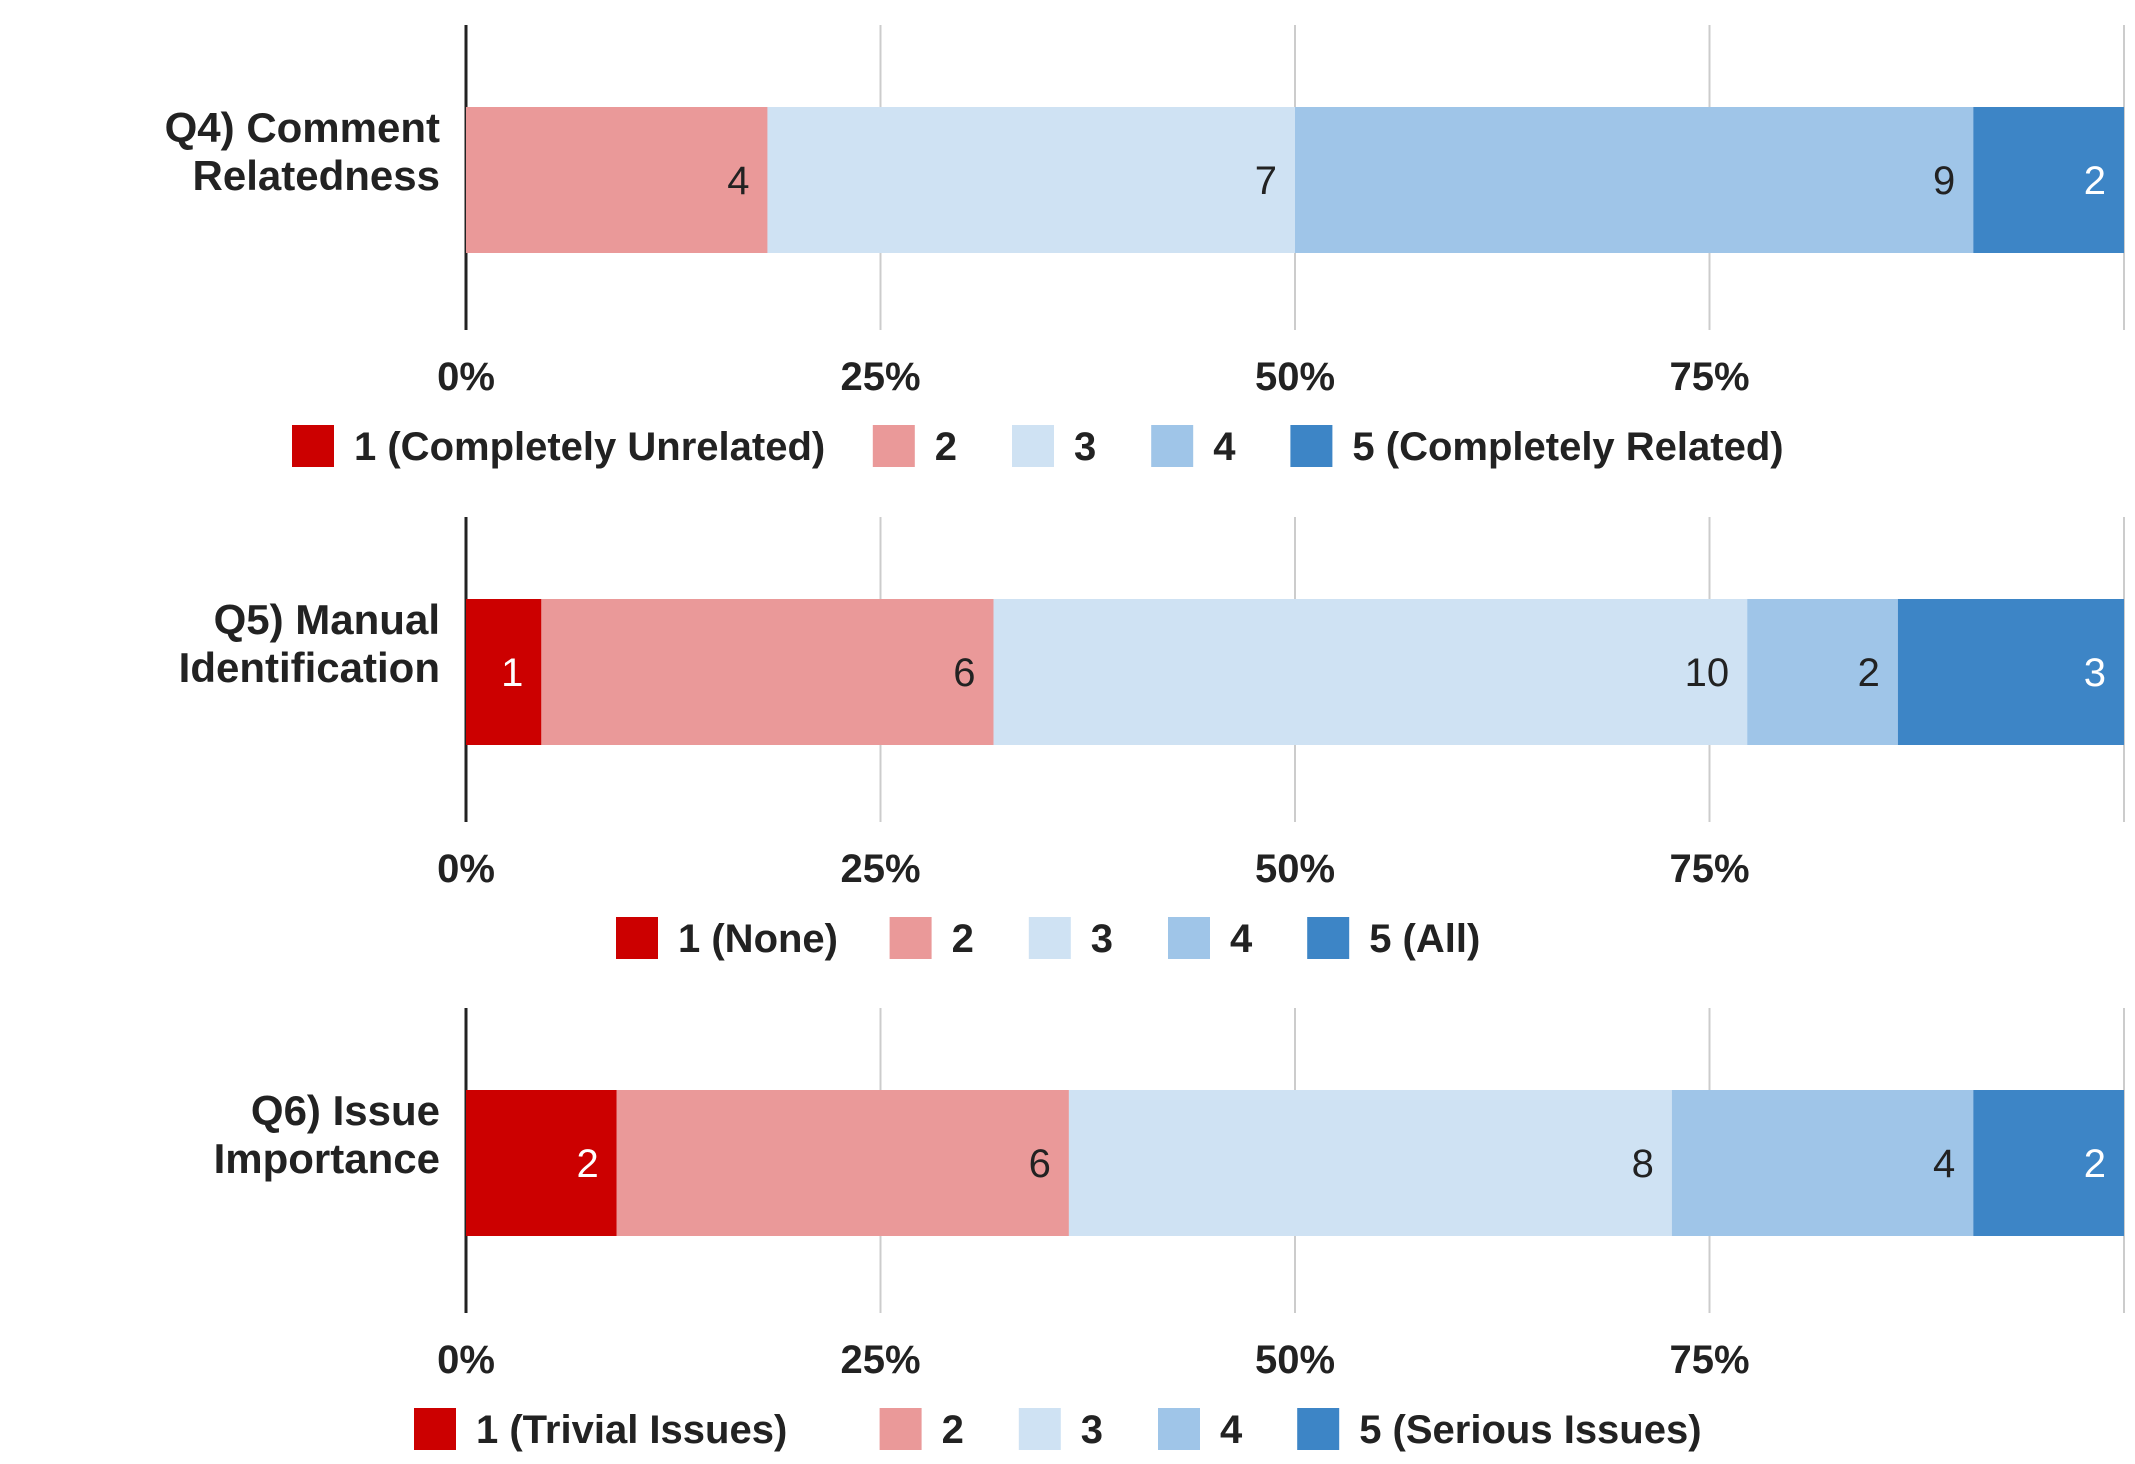  Describe the element at coordinates (1530, 1430) in the screenshot. I see `legend-entry: 5 (Serious Issues)` at that location.